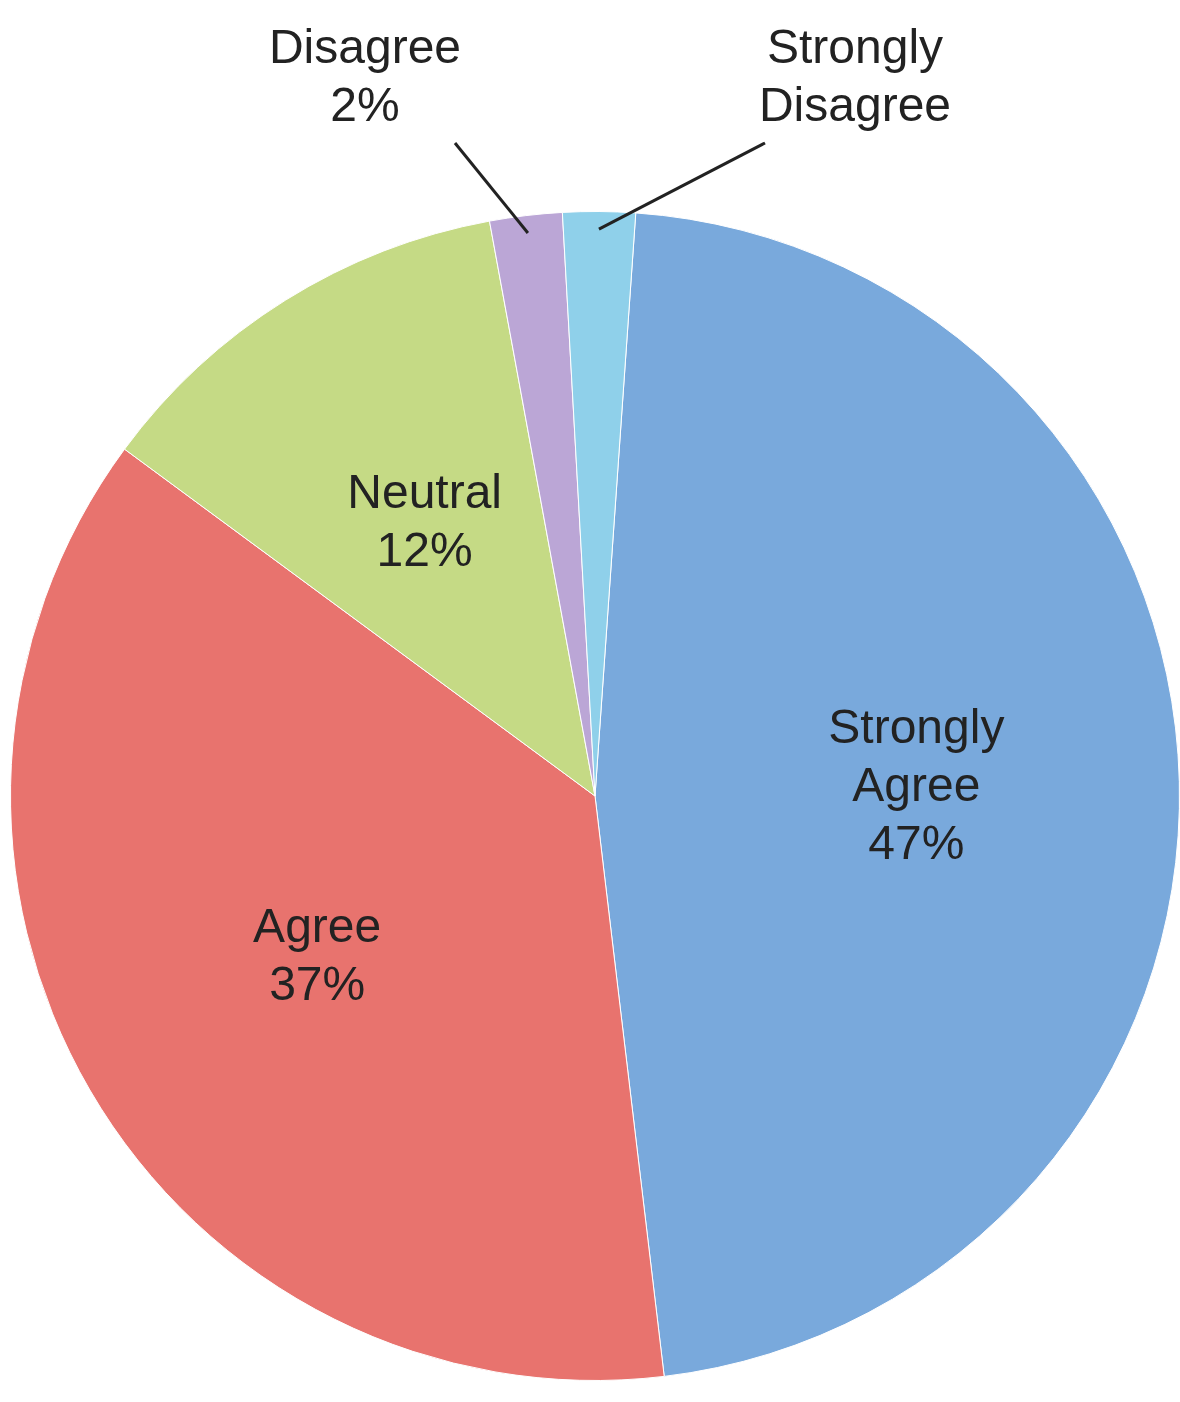 This screenshot has width=1180, height=1402. I want to click on slice-label: Strongly Disagree, so click(855, 76).